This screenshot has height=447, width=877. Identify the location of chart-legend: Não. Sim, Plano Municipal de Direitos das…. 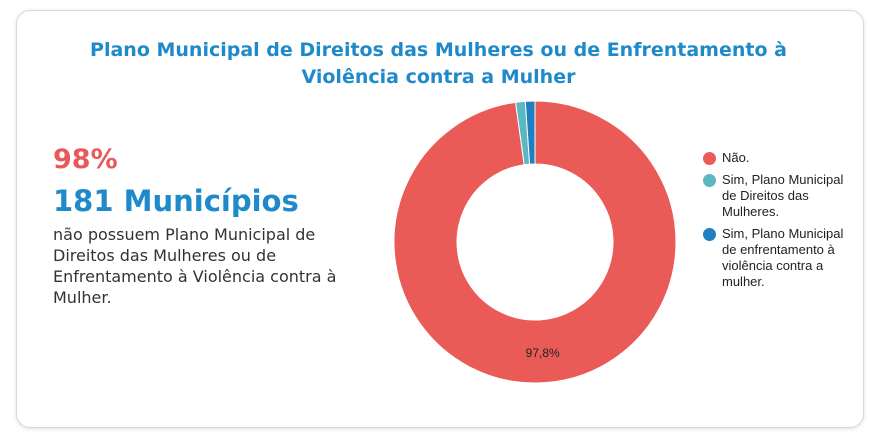
(778, 223).